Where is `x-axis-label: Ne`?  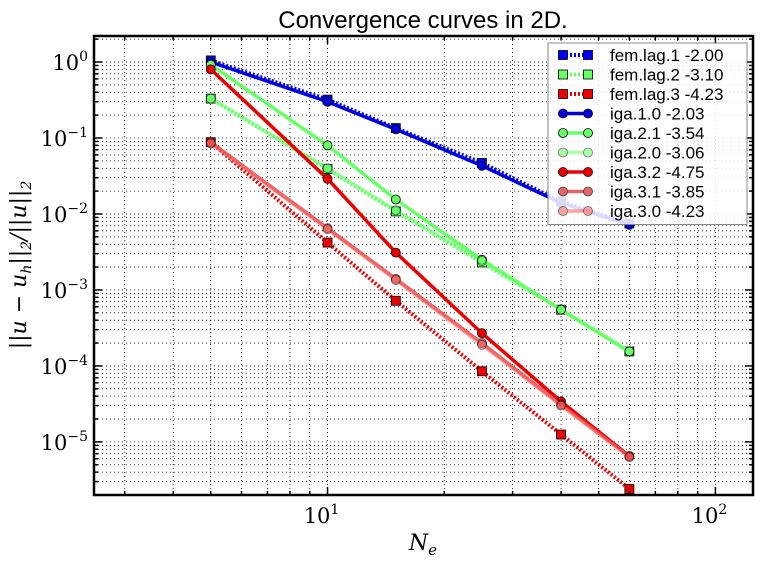 x-axis-label: Ne is located at coordinates (422, 545).